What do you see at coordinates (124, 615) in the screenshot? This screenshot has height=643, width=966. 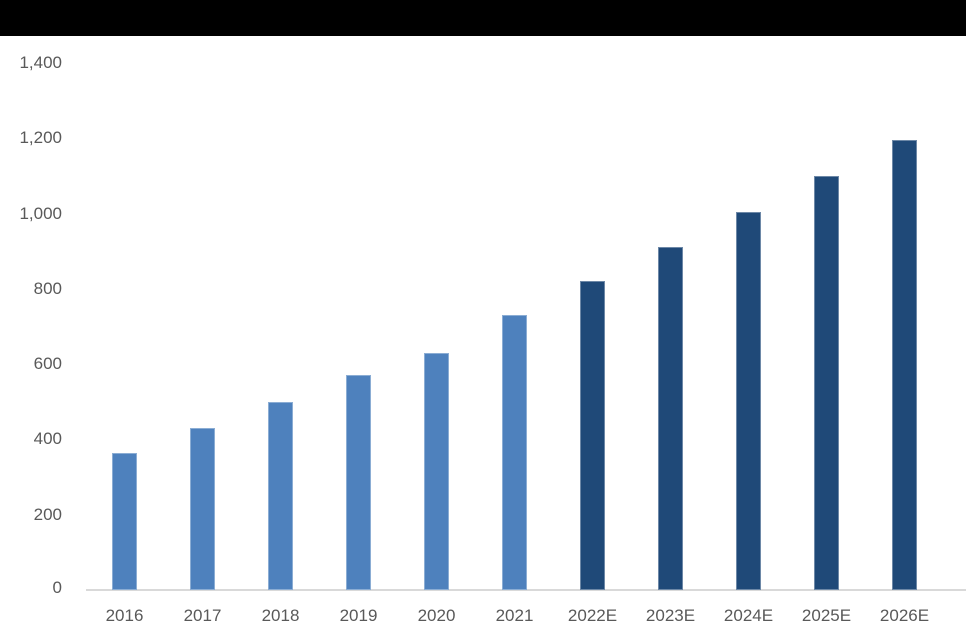 I see `x-tick-label-2016: 2016` at bounding box center [124, 615].